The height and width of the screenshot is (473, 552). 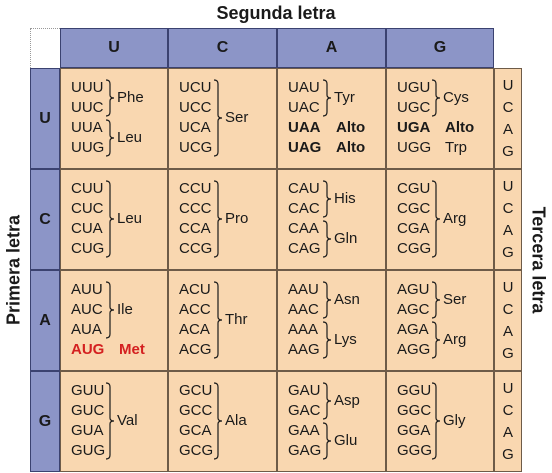 I want to click on codon: AAG, so click(x=304, y=349).